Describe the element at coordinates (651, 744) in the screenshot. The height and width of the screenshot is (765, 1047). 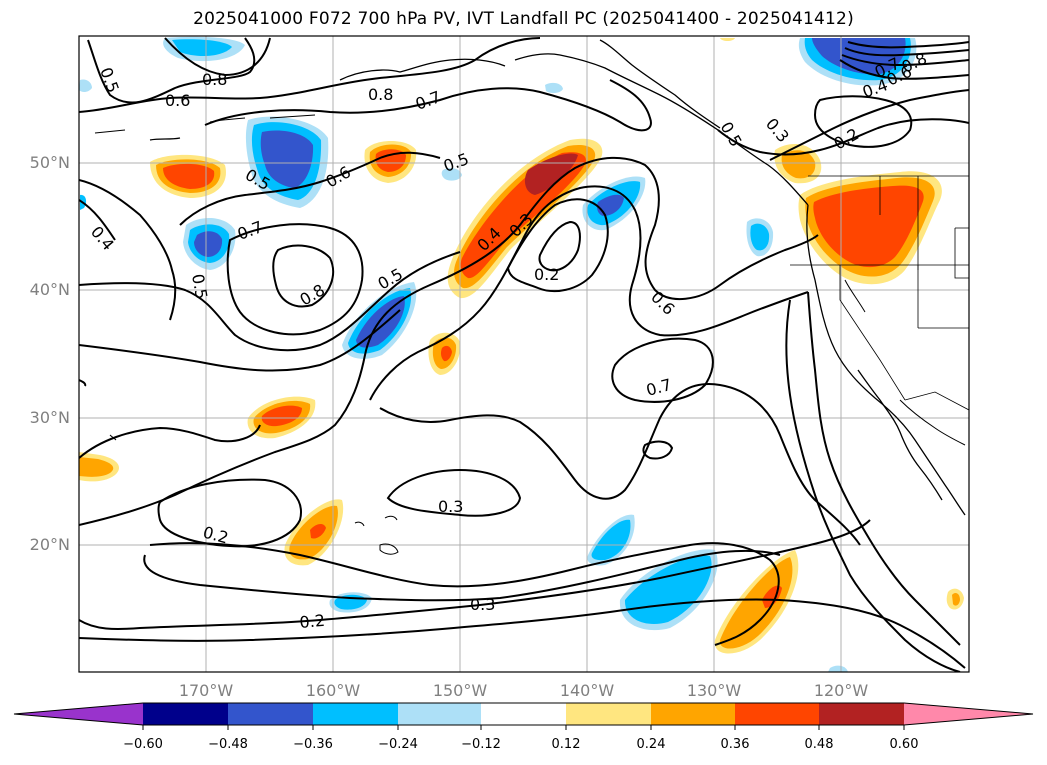
I see `colorbar-tick-label: 0.24` at that location.